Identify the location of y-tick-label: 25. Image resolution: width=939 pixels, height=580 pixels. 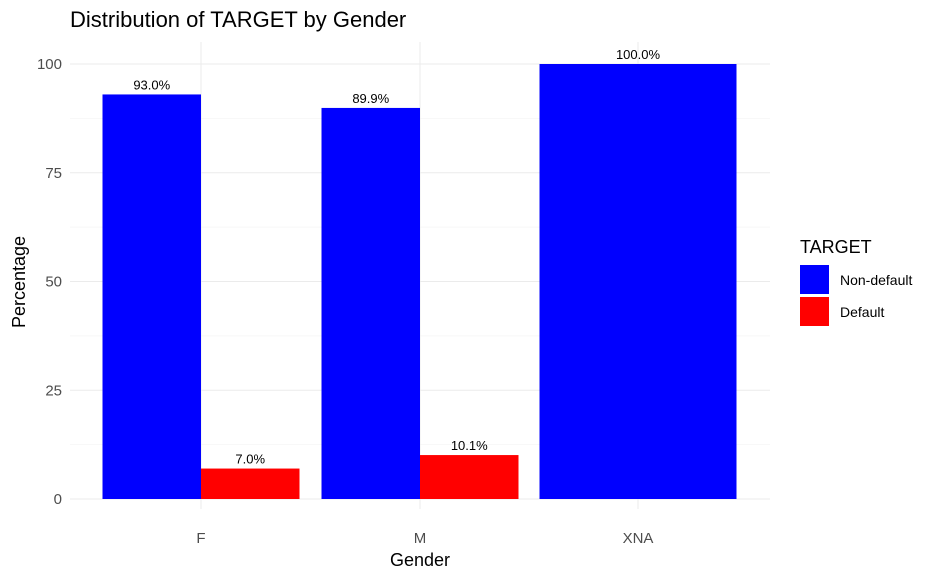
(53, 390).